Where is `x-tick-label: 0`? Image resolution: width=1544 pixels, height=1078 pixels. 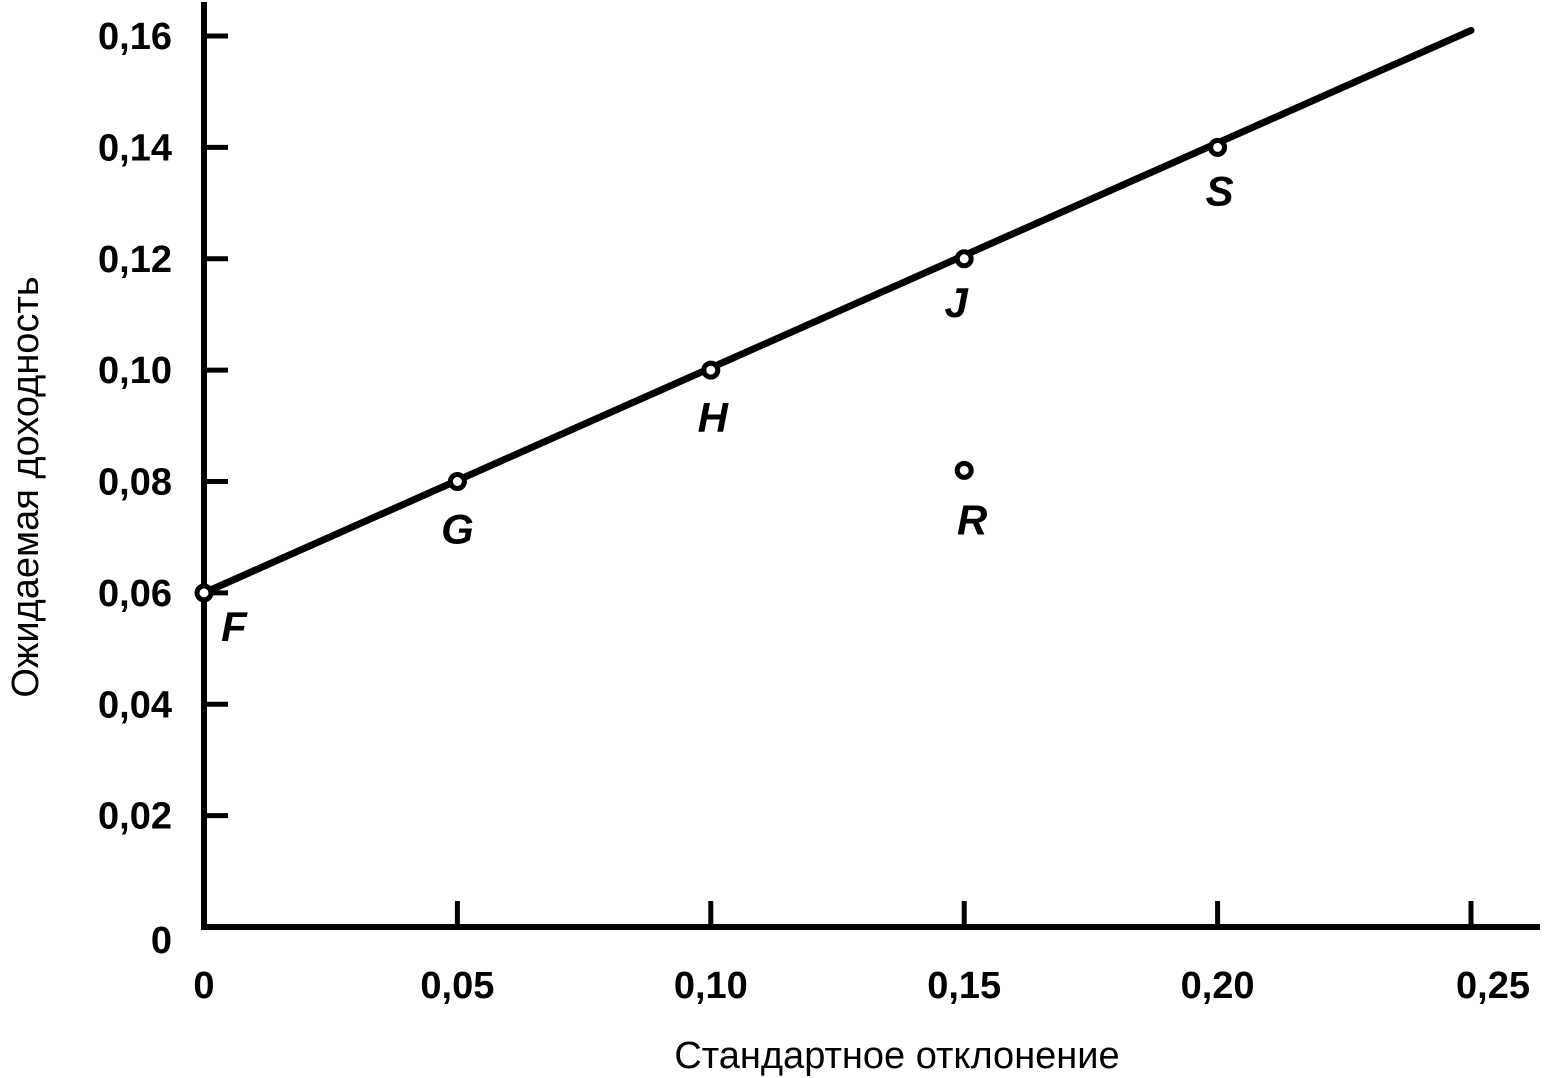 x-tick-label: 0 is located at coordinates (203, 986).